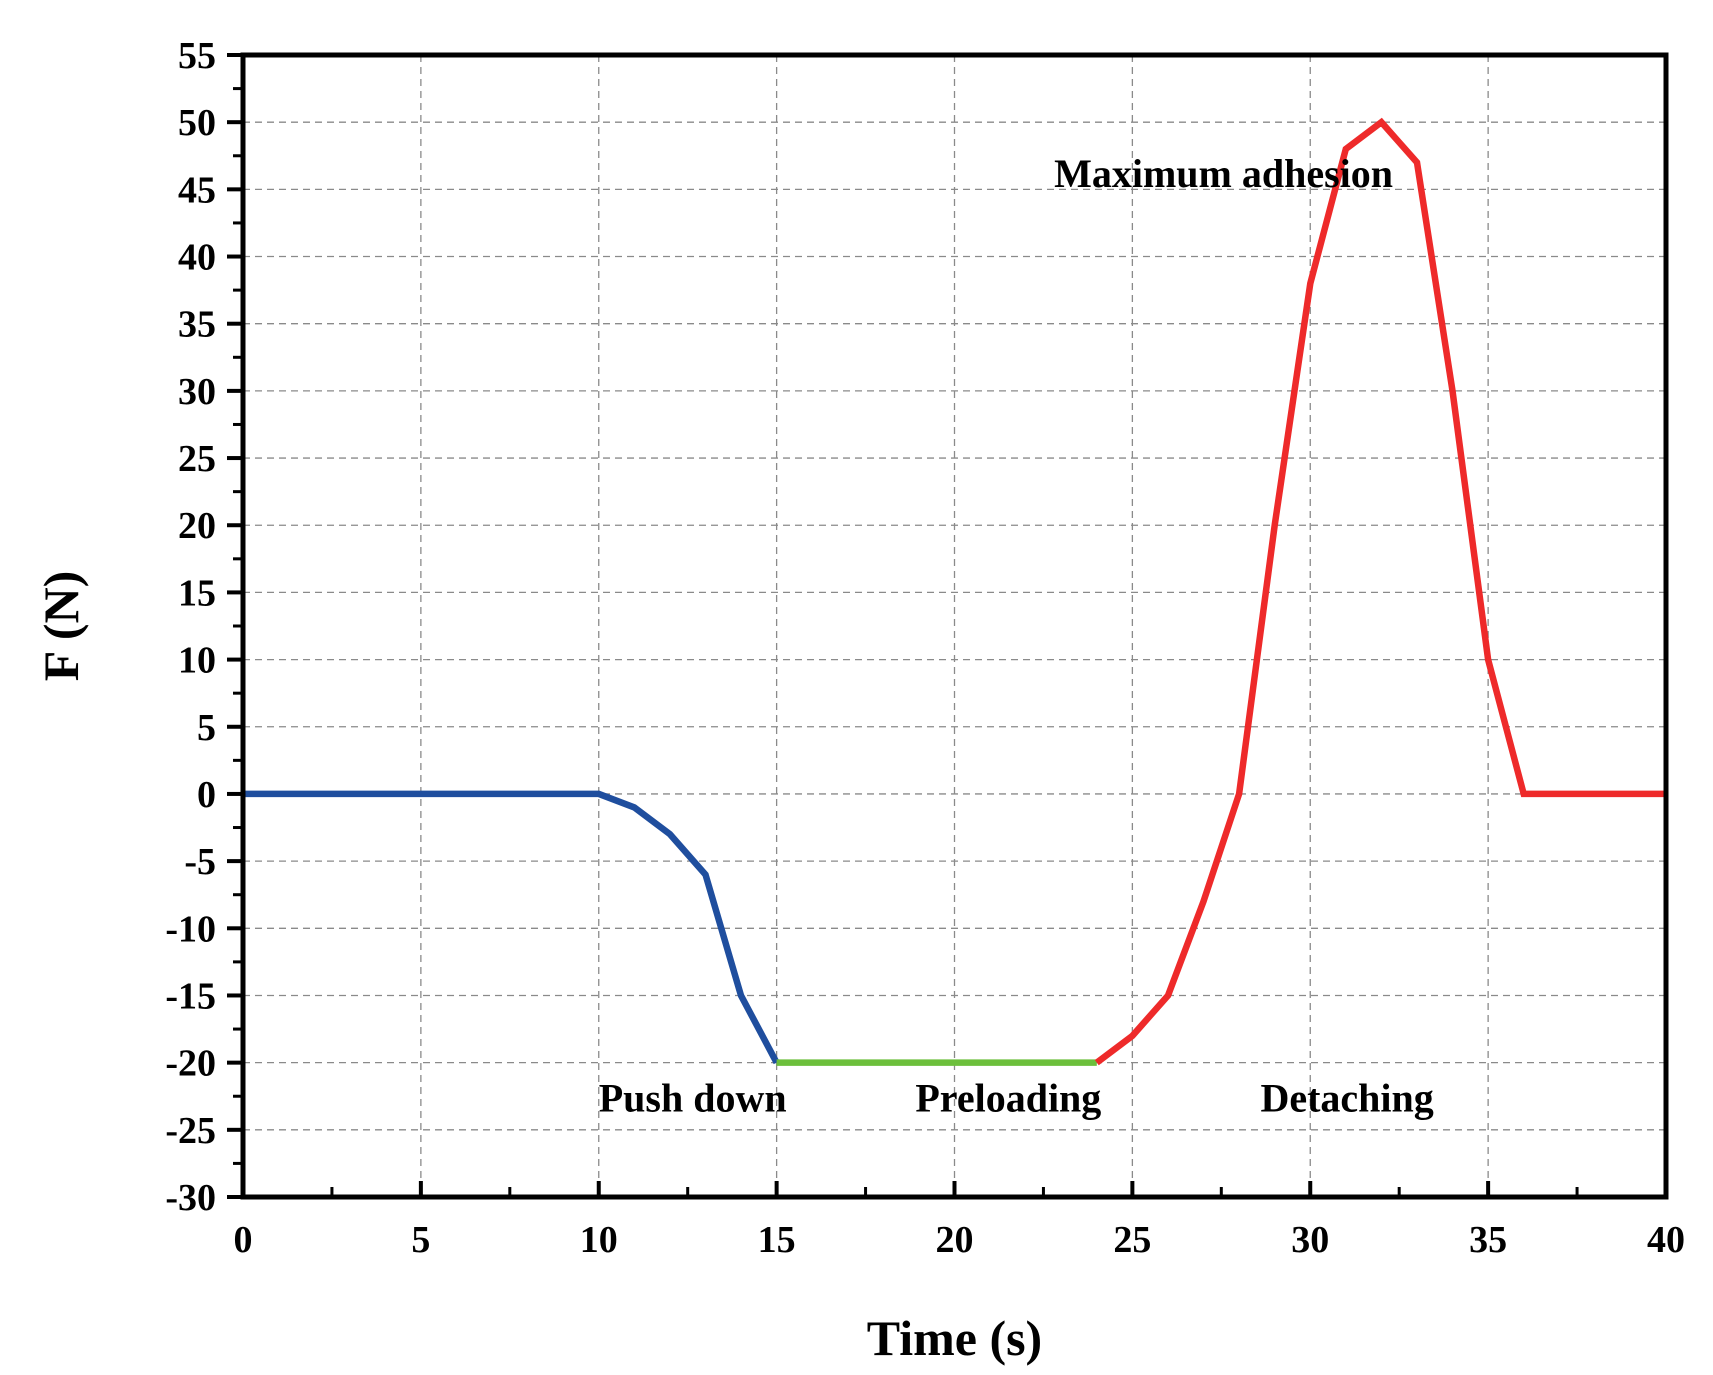 The image size is (1713, 1375). I want to click on y-tick-label: 30, so click(197, 392).